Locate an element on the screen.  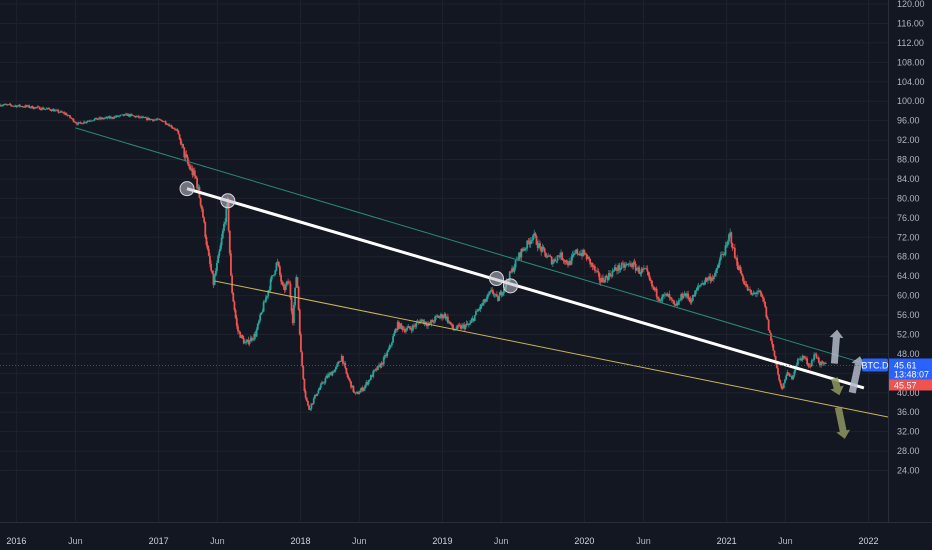
y-tick-label: 56.00 is located at coordinates (908, 315).